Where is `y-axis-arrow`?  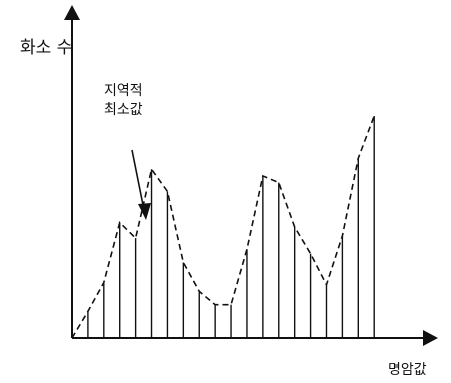
y-axis-arrow is located at coordinates (72, 12).